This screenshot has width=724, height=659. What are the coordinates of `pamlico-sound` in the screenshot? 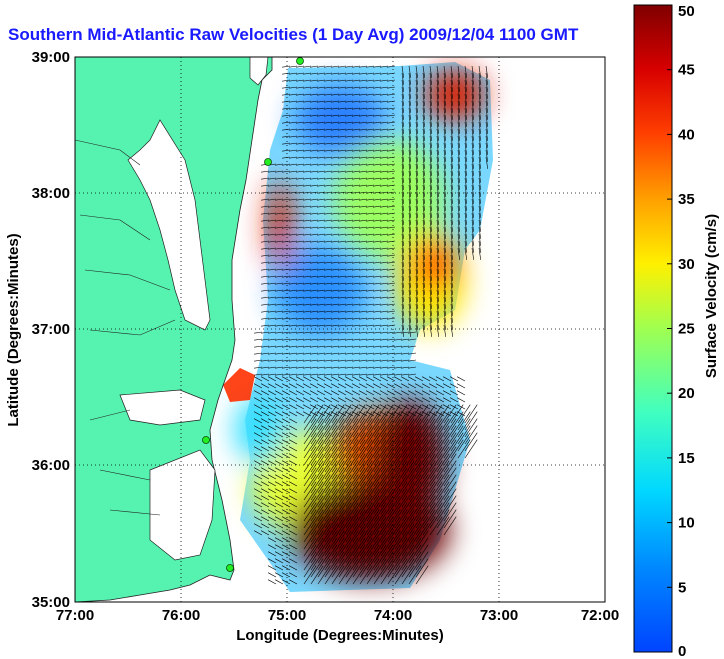 It's located at (182, 505).